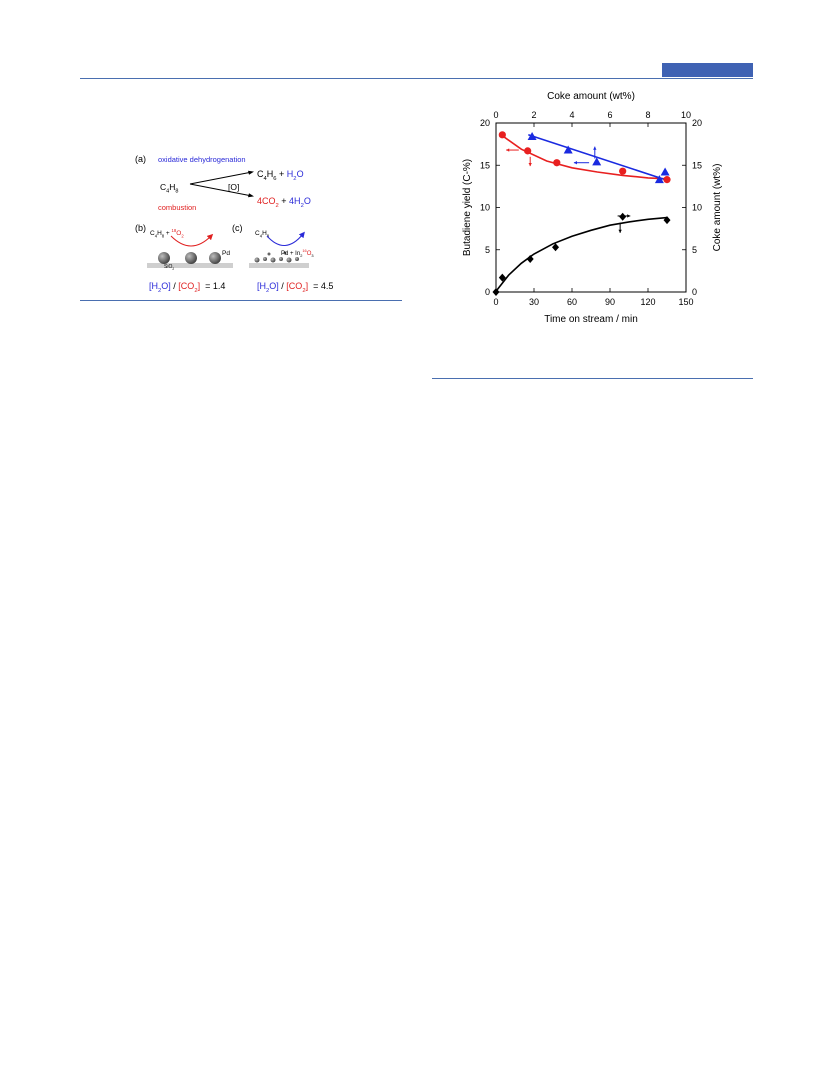 The width and height of the screenshot is (833, 1091). I want to click on x-tick-label: 90, so click(610, 302).